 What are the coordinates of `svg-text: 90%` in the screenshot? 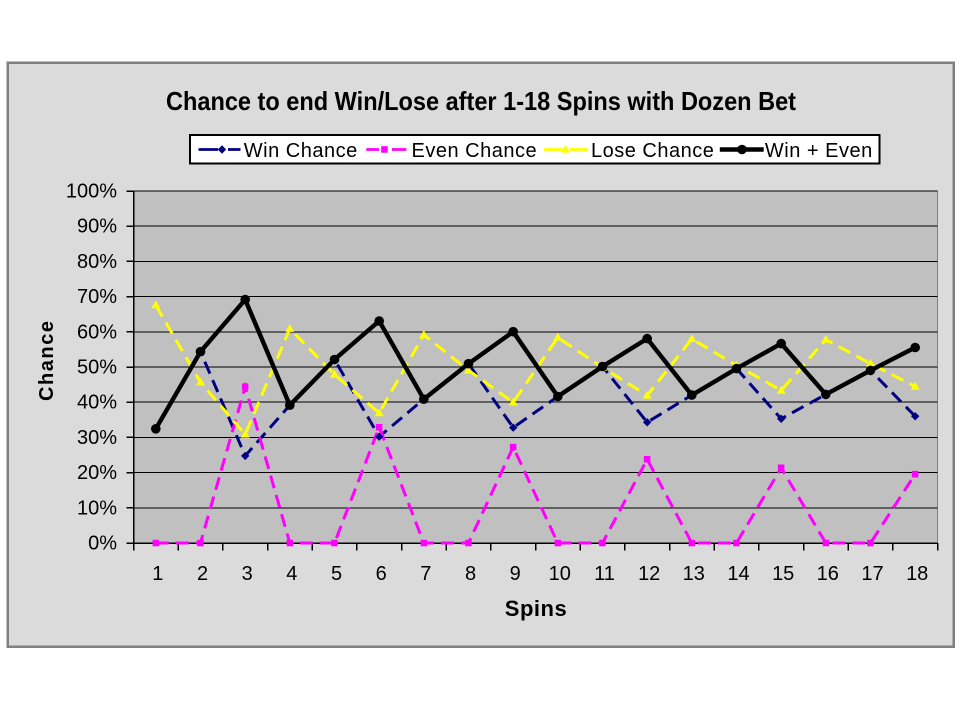 It's located at (97, 227).